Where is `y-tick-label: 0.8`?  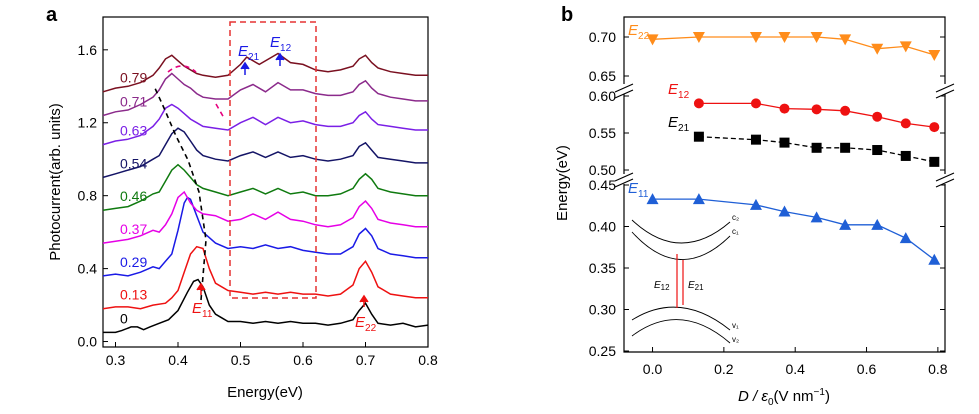
y-tick-label: 0.8 is located at coordinates (88, 196).